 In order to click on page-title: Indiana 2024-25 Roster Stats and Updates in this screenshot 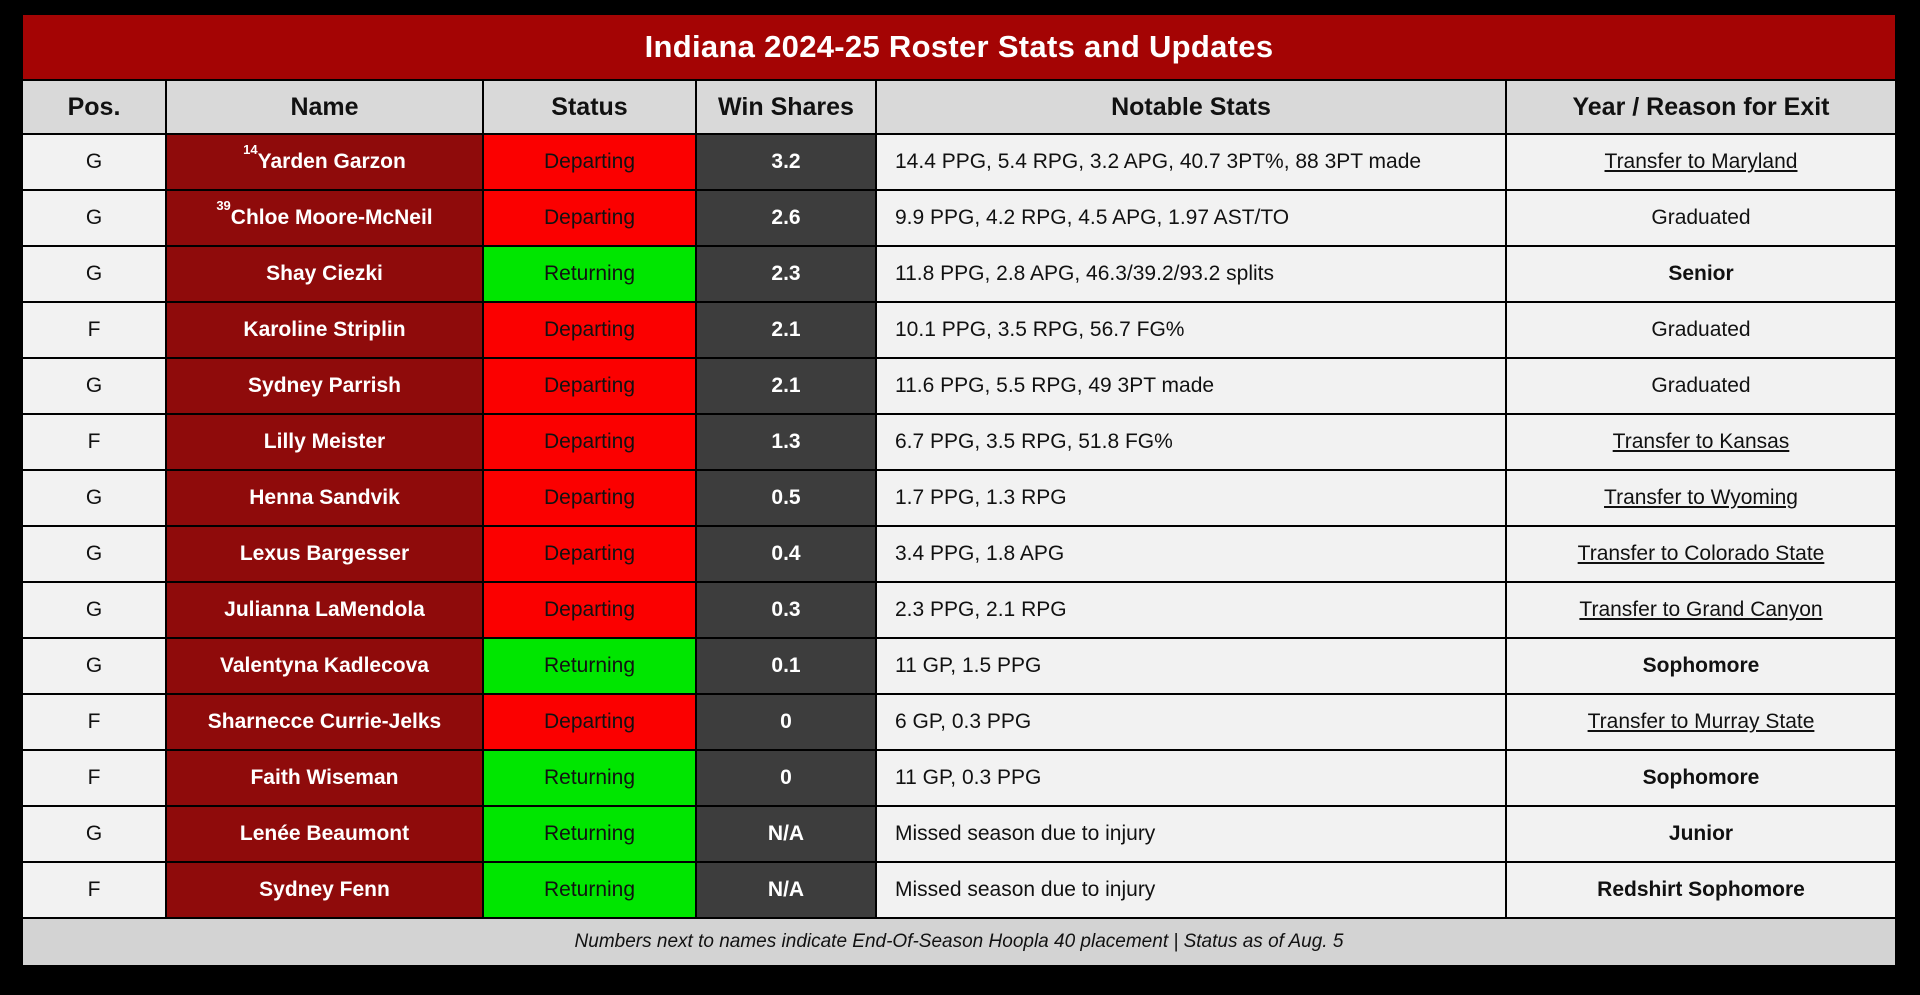, I will do `click(959, 46)`.